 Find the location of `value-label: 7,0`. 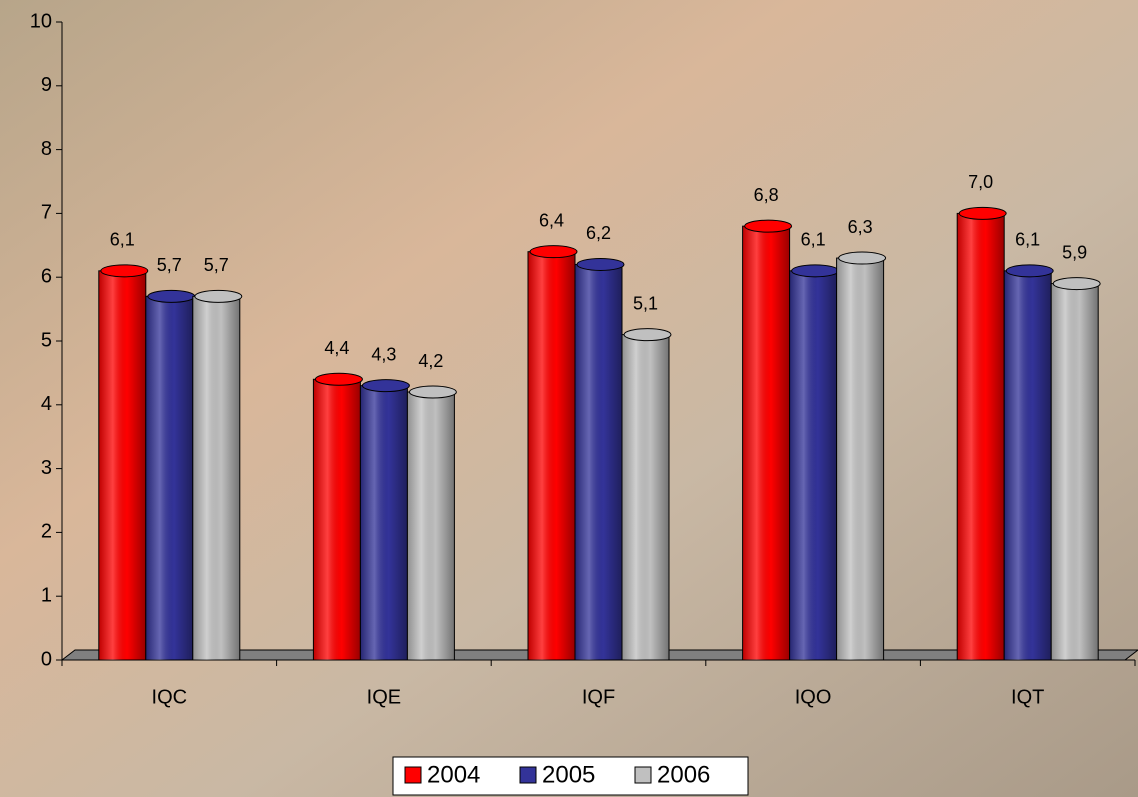

value-label: 7,0 is located at coordinates (980, 182).